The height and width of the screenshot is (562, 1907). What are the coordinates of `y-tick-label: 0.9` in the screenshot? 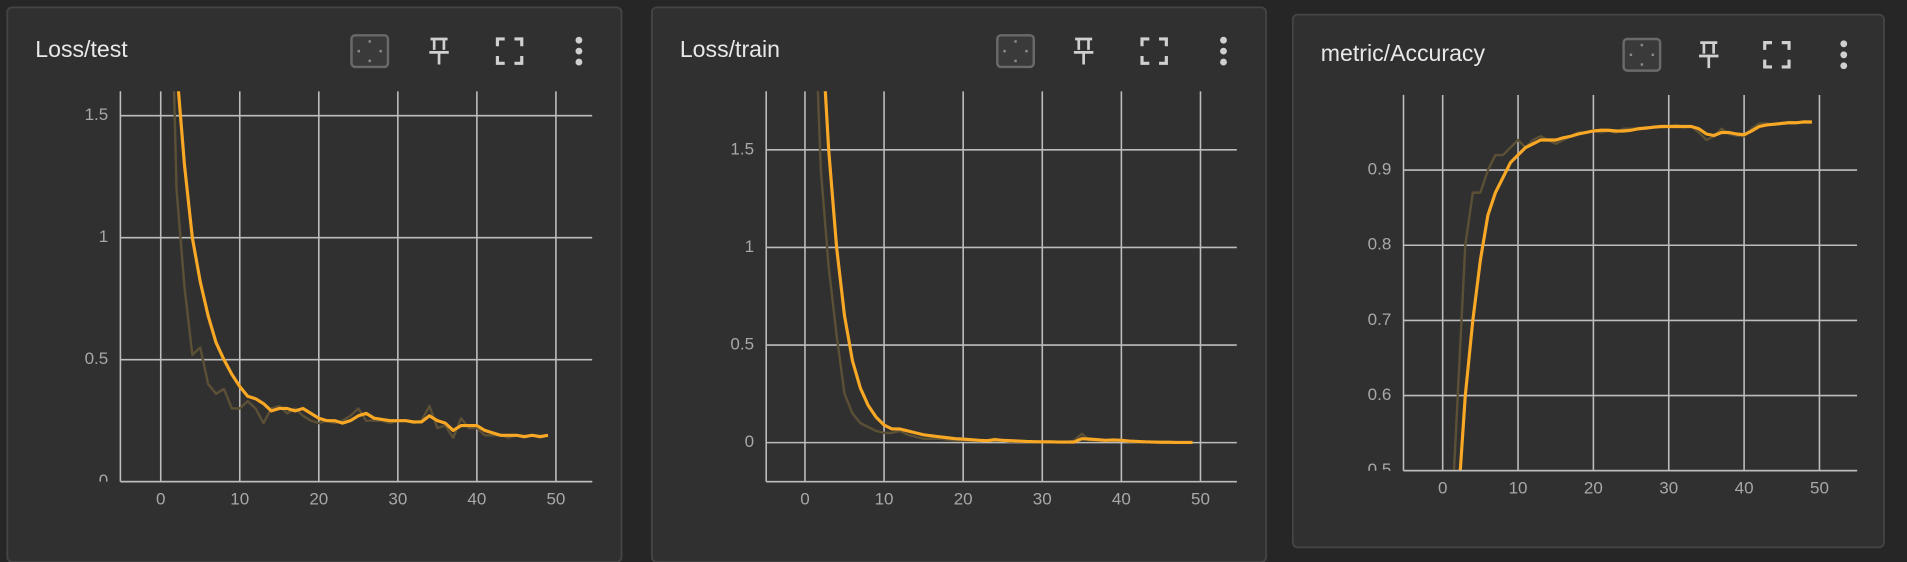 It's located at (1380, 169).